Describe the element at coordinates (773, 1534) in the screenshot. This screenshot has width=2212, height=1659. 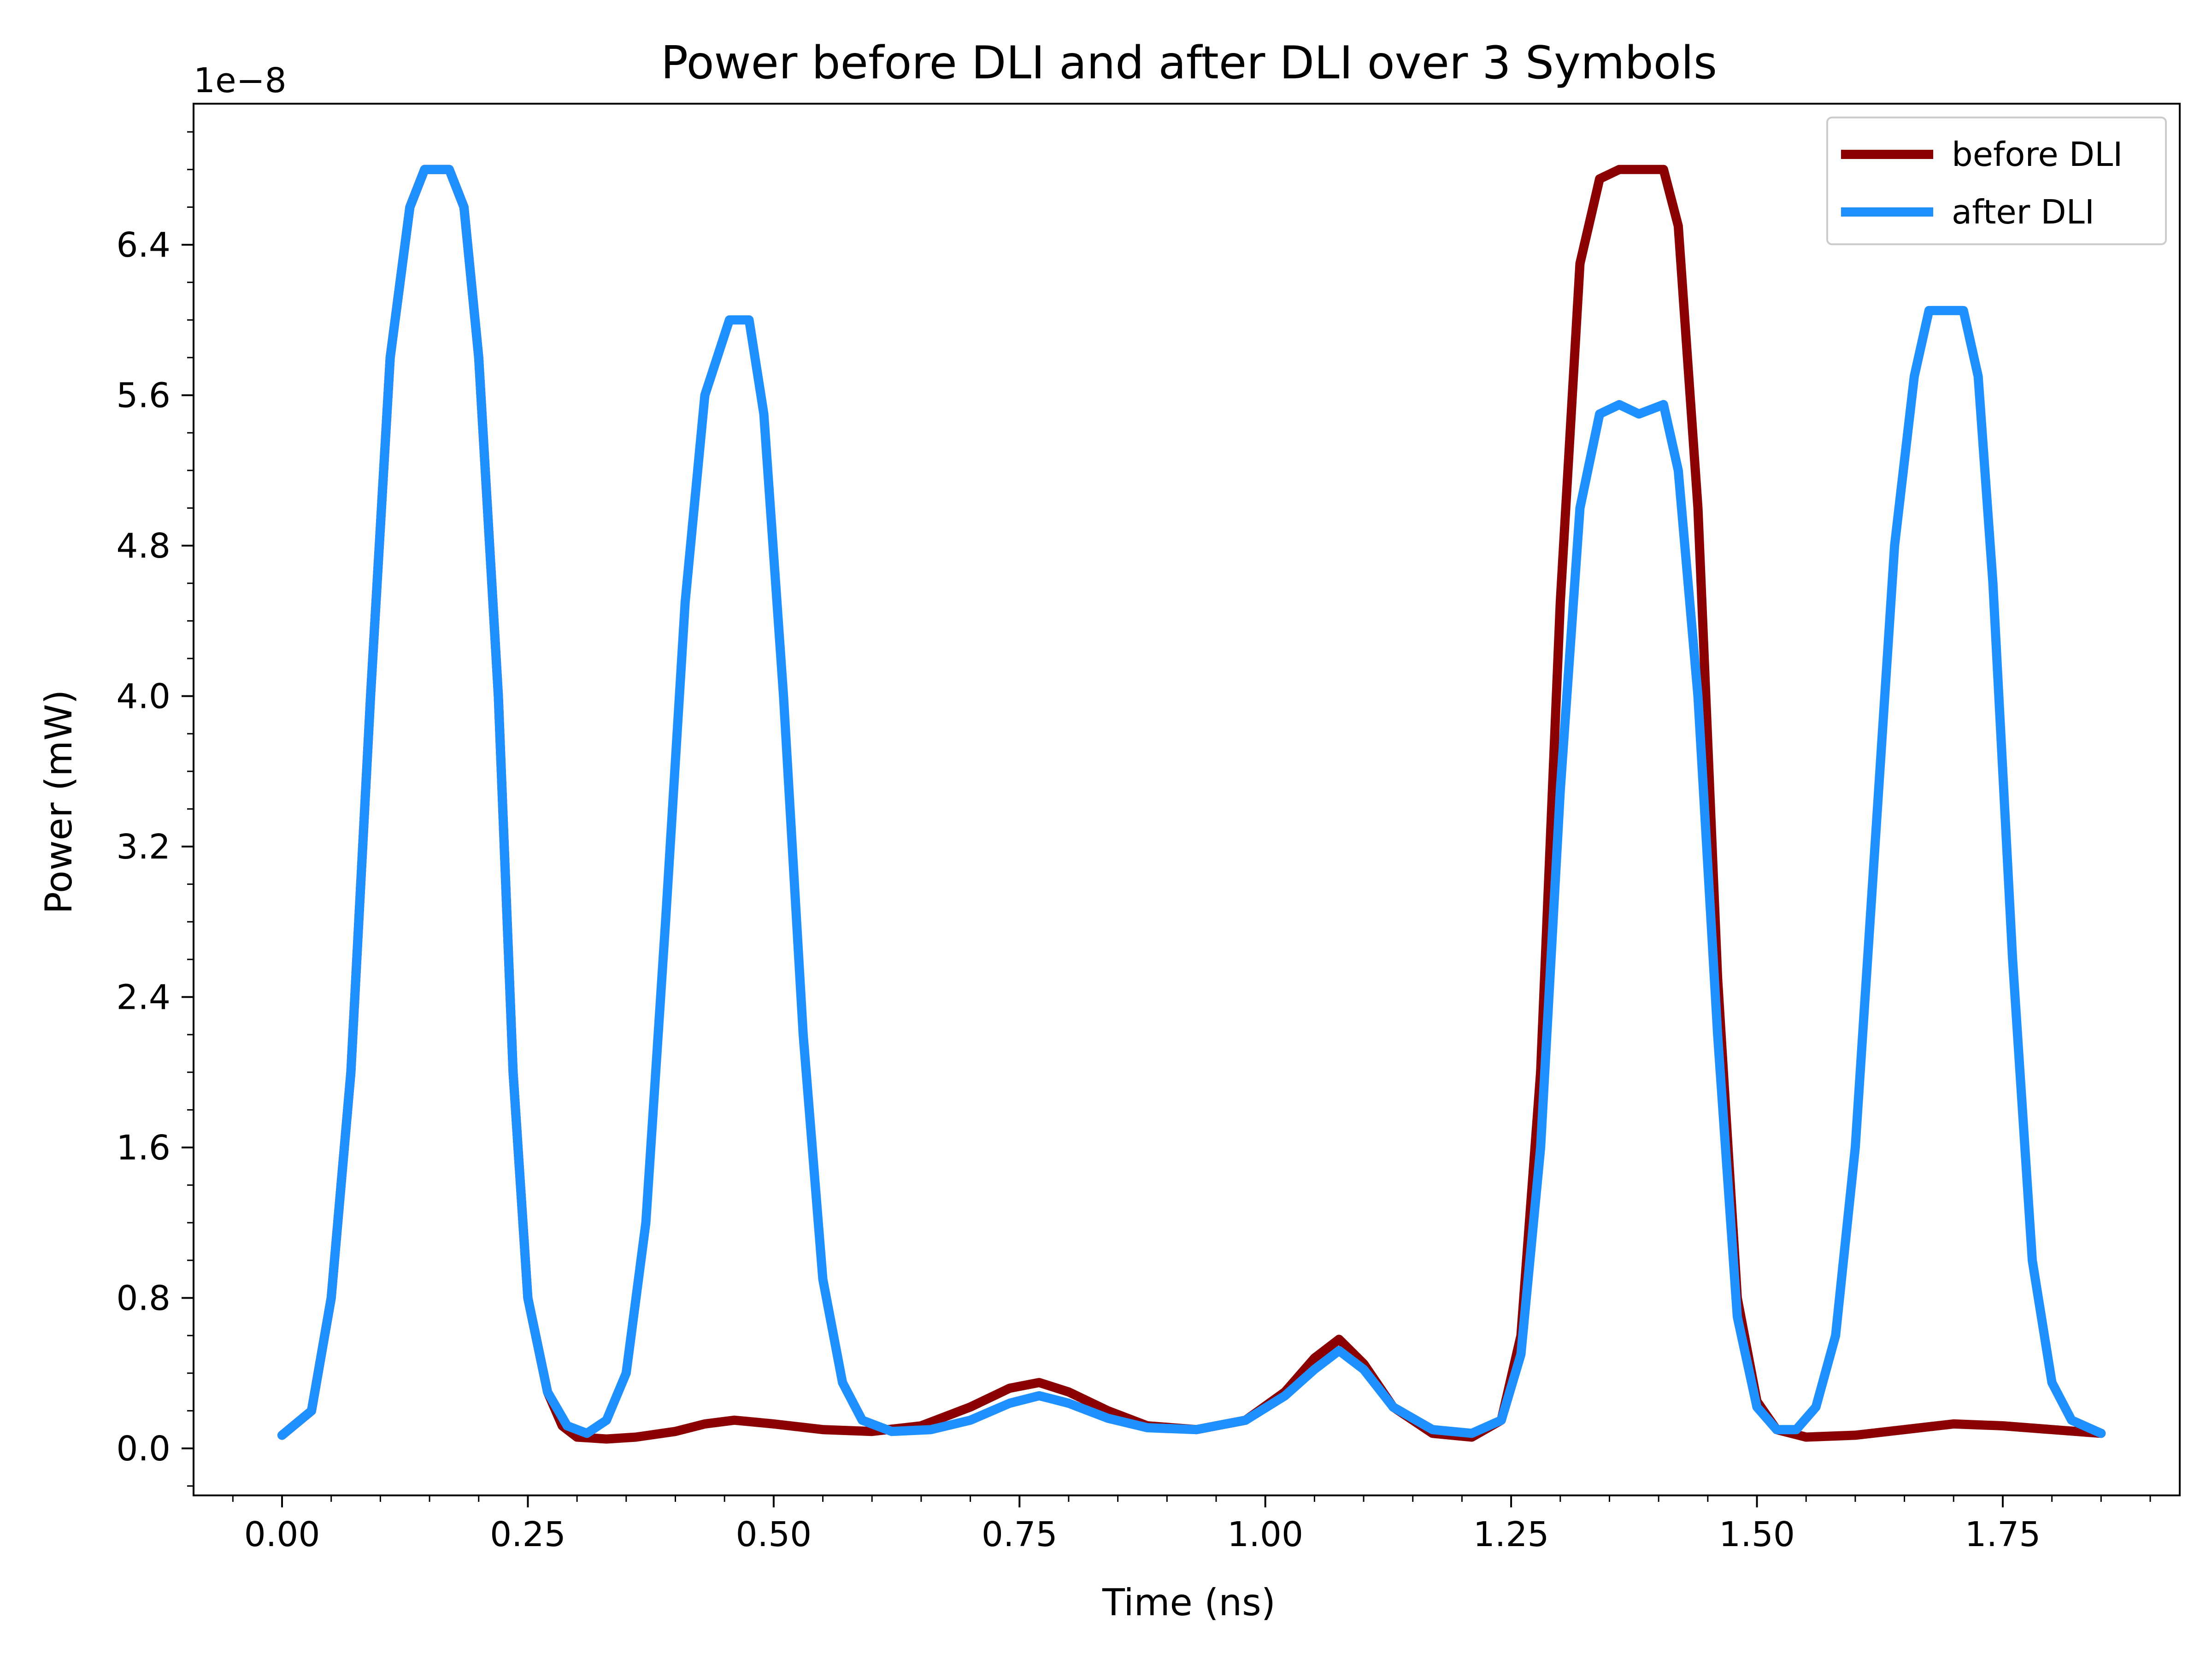
I see `x-tick-label: 0.50` at that location.